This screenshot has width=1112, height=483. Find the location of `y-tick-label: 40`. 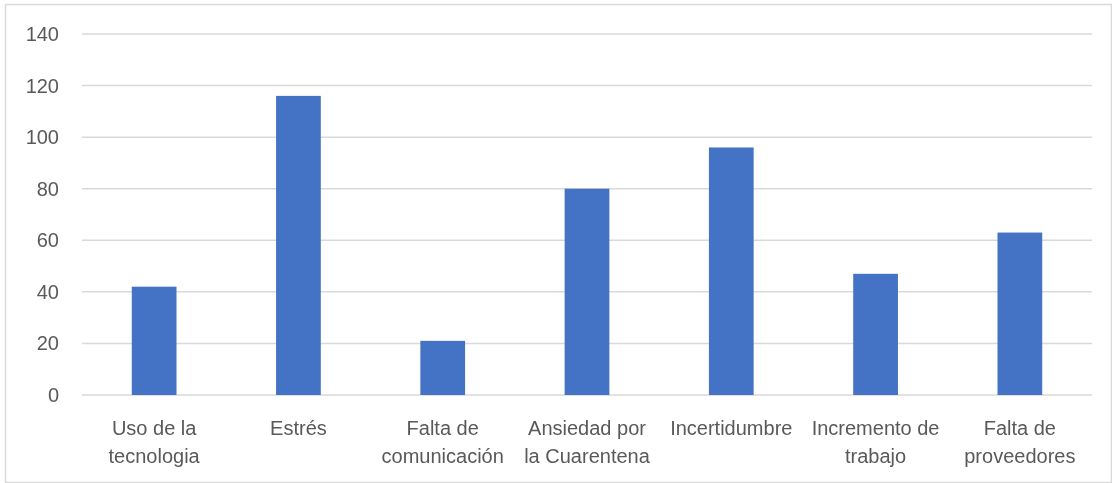

y-tick-label: 40 is located at coordinates (47, 291).